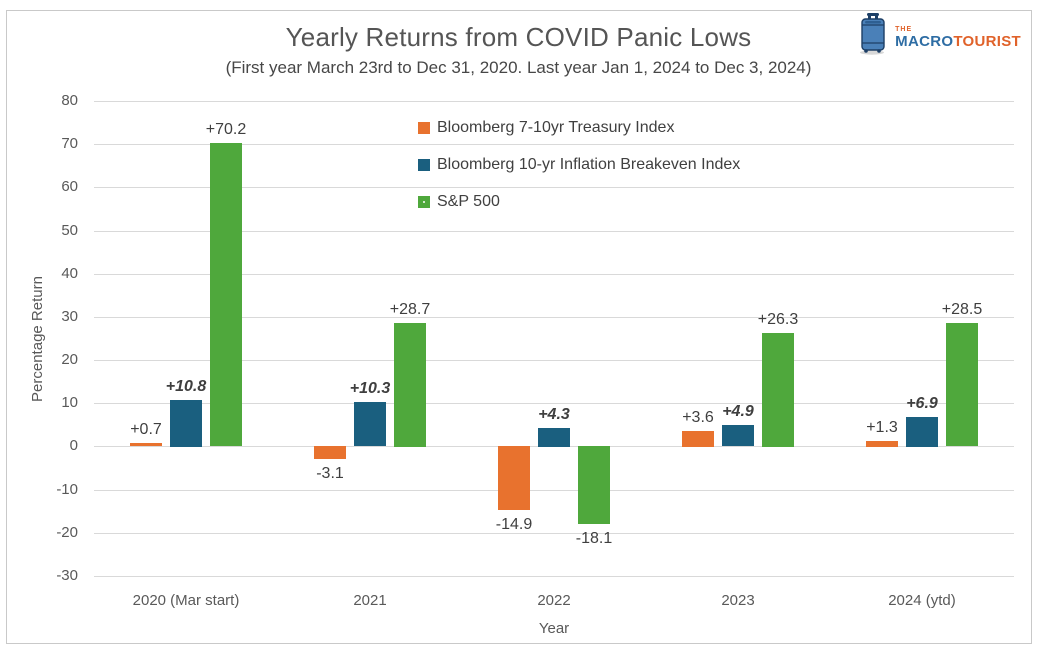 This screenshot has width=1037, height=654. What do you see at coordinates (962, 309) in the screenshot?
I see `data-label: +28.5` at bounding box center [962, 309].